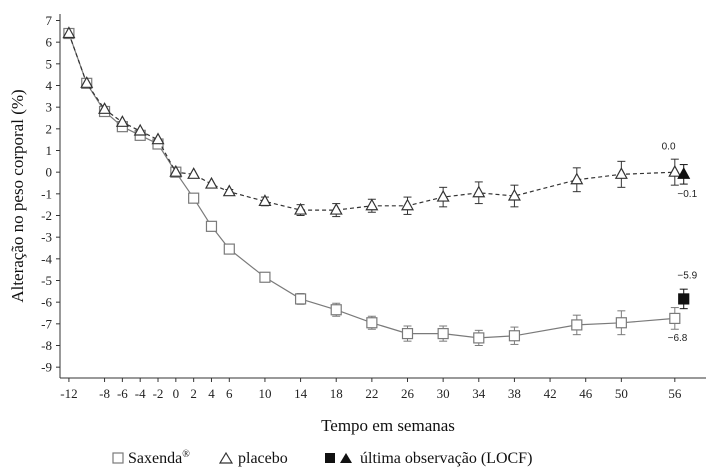 This screenshot has width=719, height=469. What do you see at coordinates (49, 20) in the screenshot?
I see `y-tick-label: 7` at bounding box center [49, 20].